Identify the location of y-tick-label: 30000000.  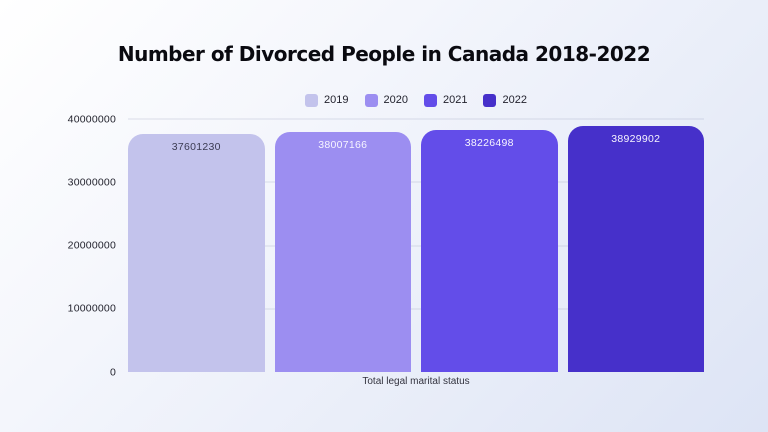
(91, 182).